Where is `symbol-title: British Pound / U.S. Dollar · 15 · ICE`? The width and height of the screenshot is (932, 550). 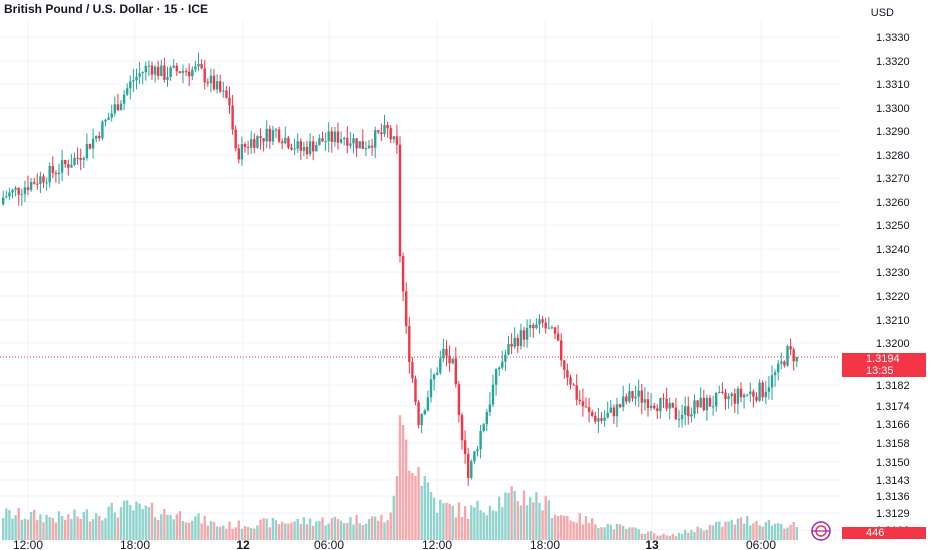 symbol-title: British Pound / U.S. Dollar · 15 · ICE is located at coordinates (106, 9).